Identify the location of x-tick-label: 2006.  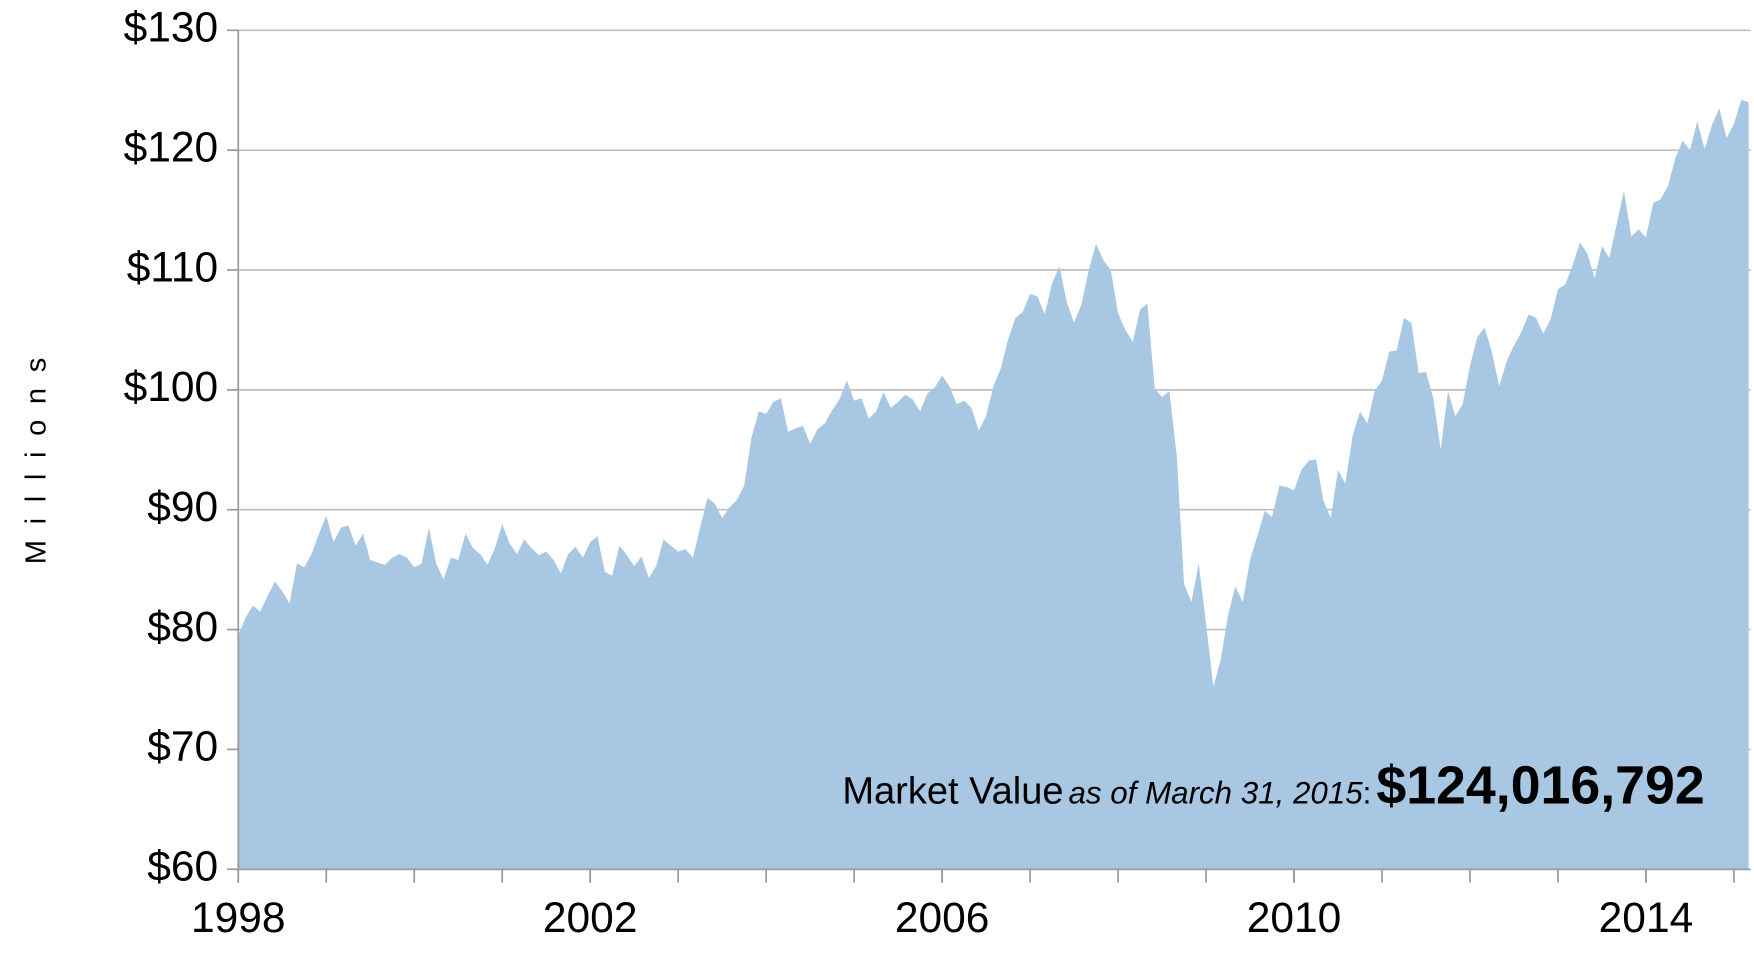
(942, 918).